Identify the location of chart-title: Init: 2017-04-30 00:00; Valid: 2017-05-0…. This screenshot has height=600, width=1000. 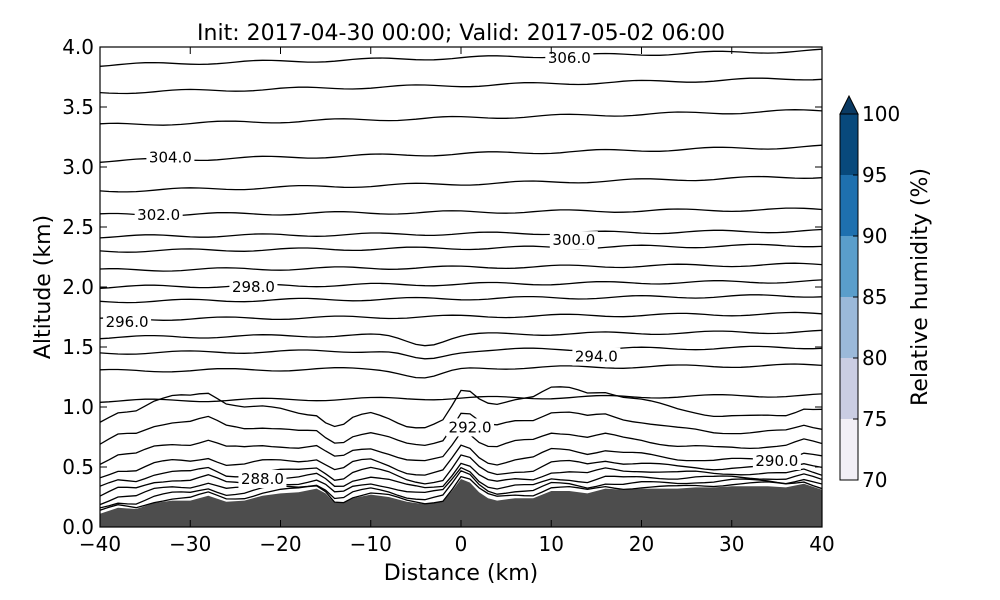
(461, 33).